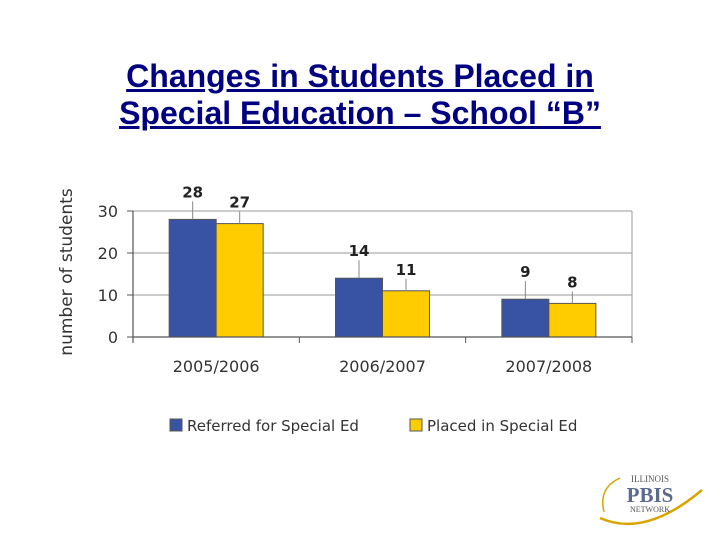 This screenshot has height=540, width=720. Describe the element at coordinates (108, 211) in the screenshot. I see `y-tick-label-30: 30` at that location.